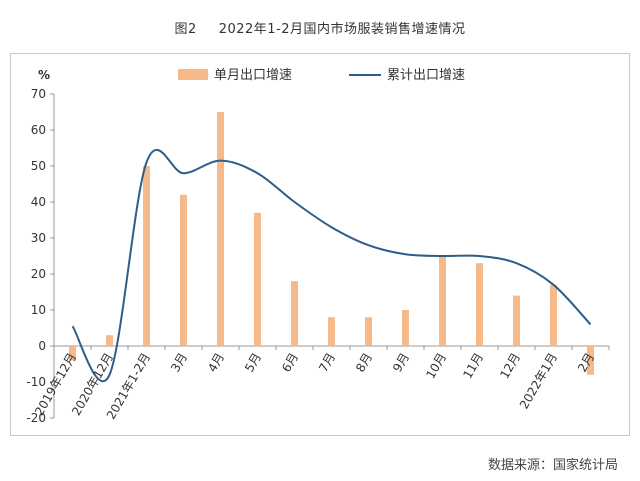 This screenshot has width=640, height=481. I want to click on x-tick-label: 8月, so click(364, 363).